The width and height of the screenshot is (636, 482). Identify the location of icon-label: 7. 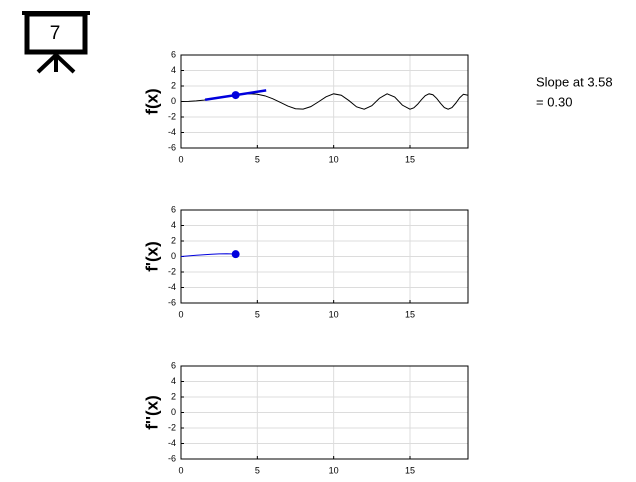
(55, 33).